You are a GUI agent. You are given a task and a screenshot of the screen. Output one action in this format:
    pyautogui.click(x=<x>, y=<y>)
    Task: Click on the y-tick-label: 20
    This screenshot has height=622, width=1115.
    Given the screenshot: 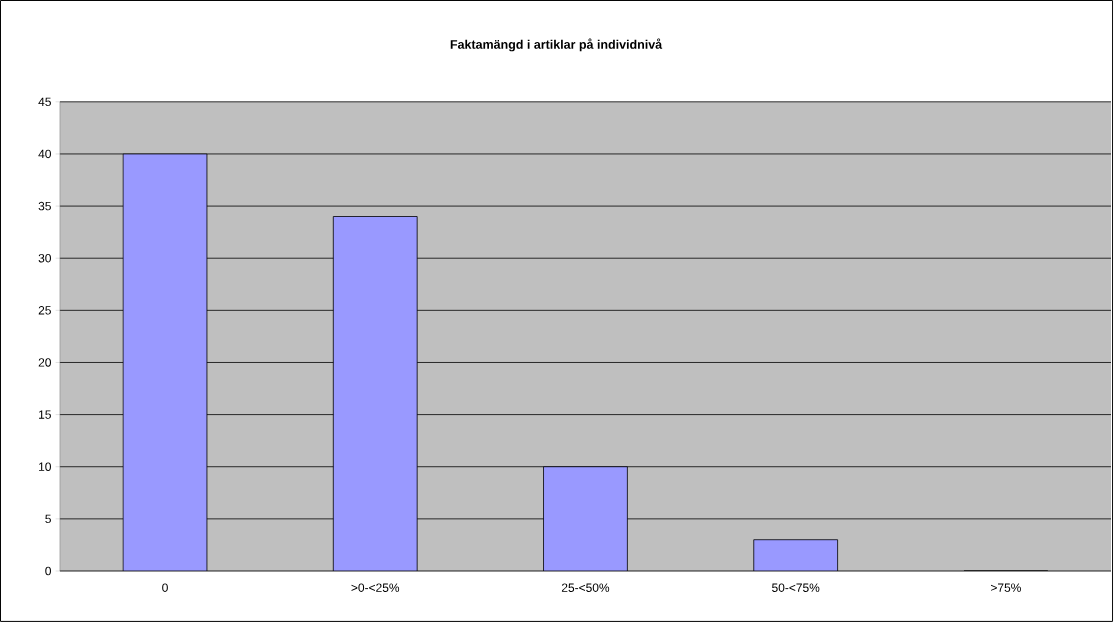 What is the action you would take?
    pyautogui.click(x=44, y=362)
    